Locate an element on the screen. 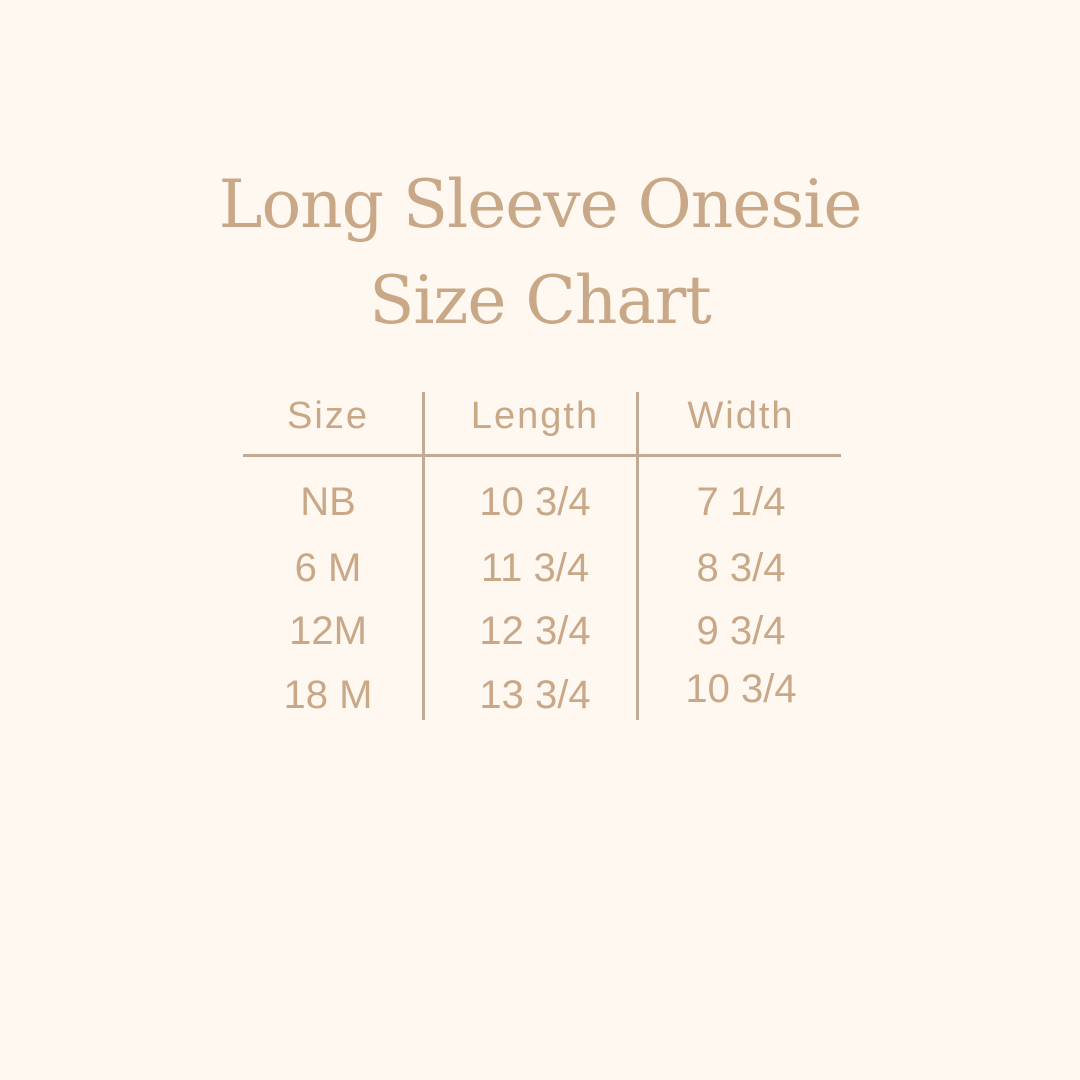  header-width: Width is located at coordinates (741, 416).